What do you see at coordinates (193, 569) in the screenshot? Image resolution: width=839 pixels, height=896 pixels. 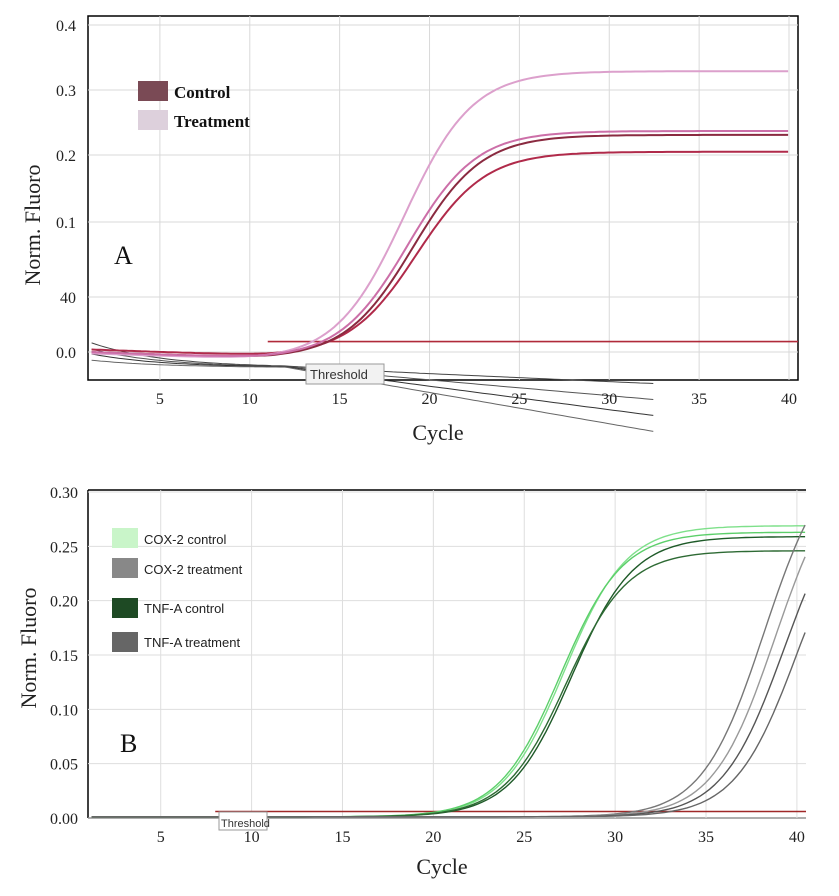 I see `legend-b-cox2-treatment-label: COX-2 treatment` at bounding box center [193, 569].